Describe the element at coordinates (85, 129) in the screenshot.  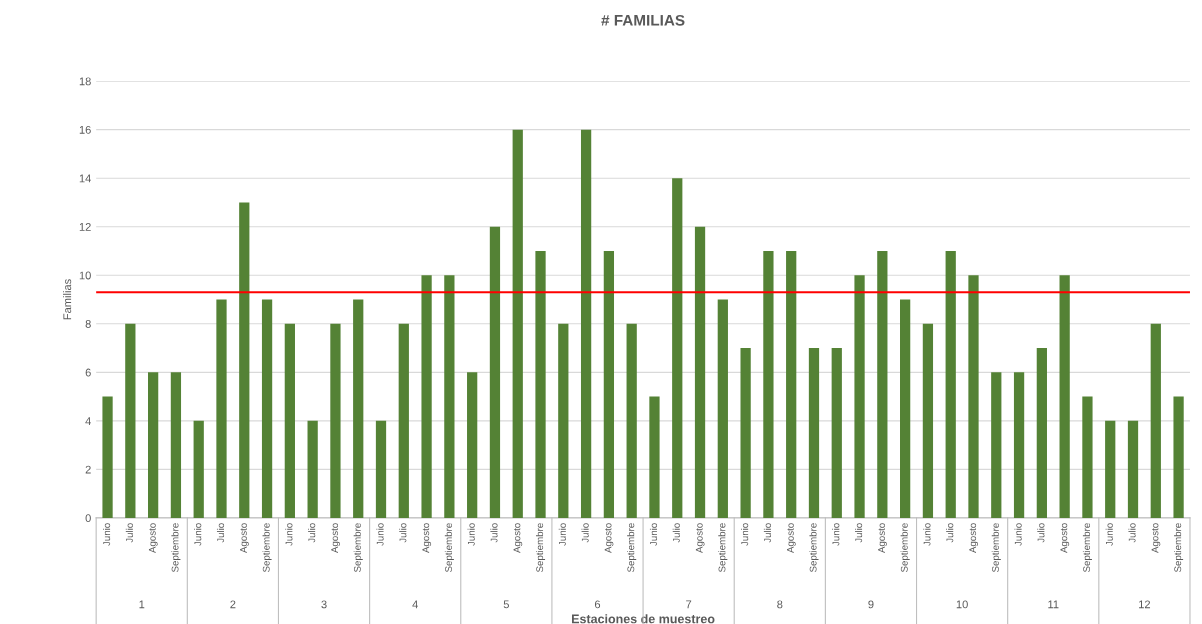
I see `y-tick-label: 16` at that location.